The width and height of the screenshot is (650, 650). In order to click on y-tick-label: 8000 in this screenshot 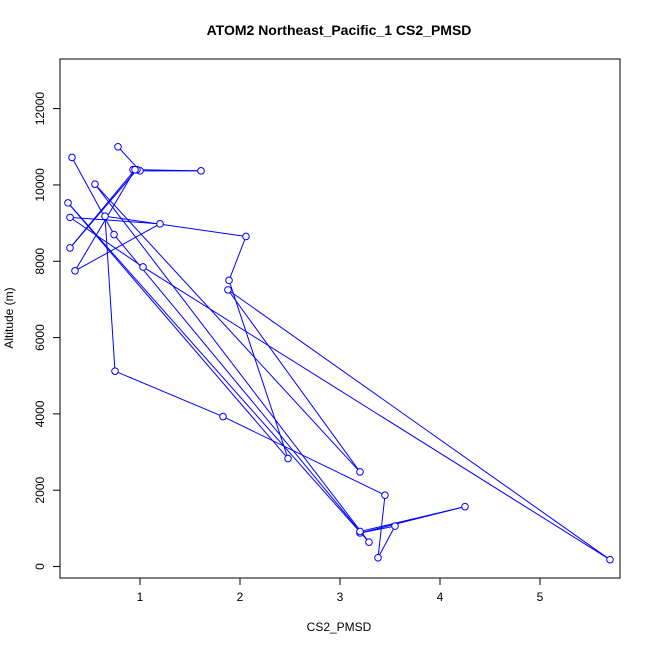, I will do `click(40, 261)`.